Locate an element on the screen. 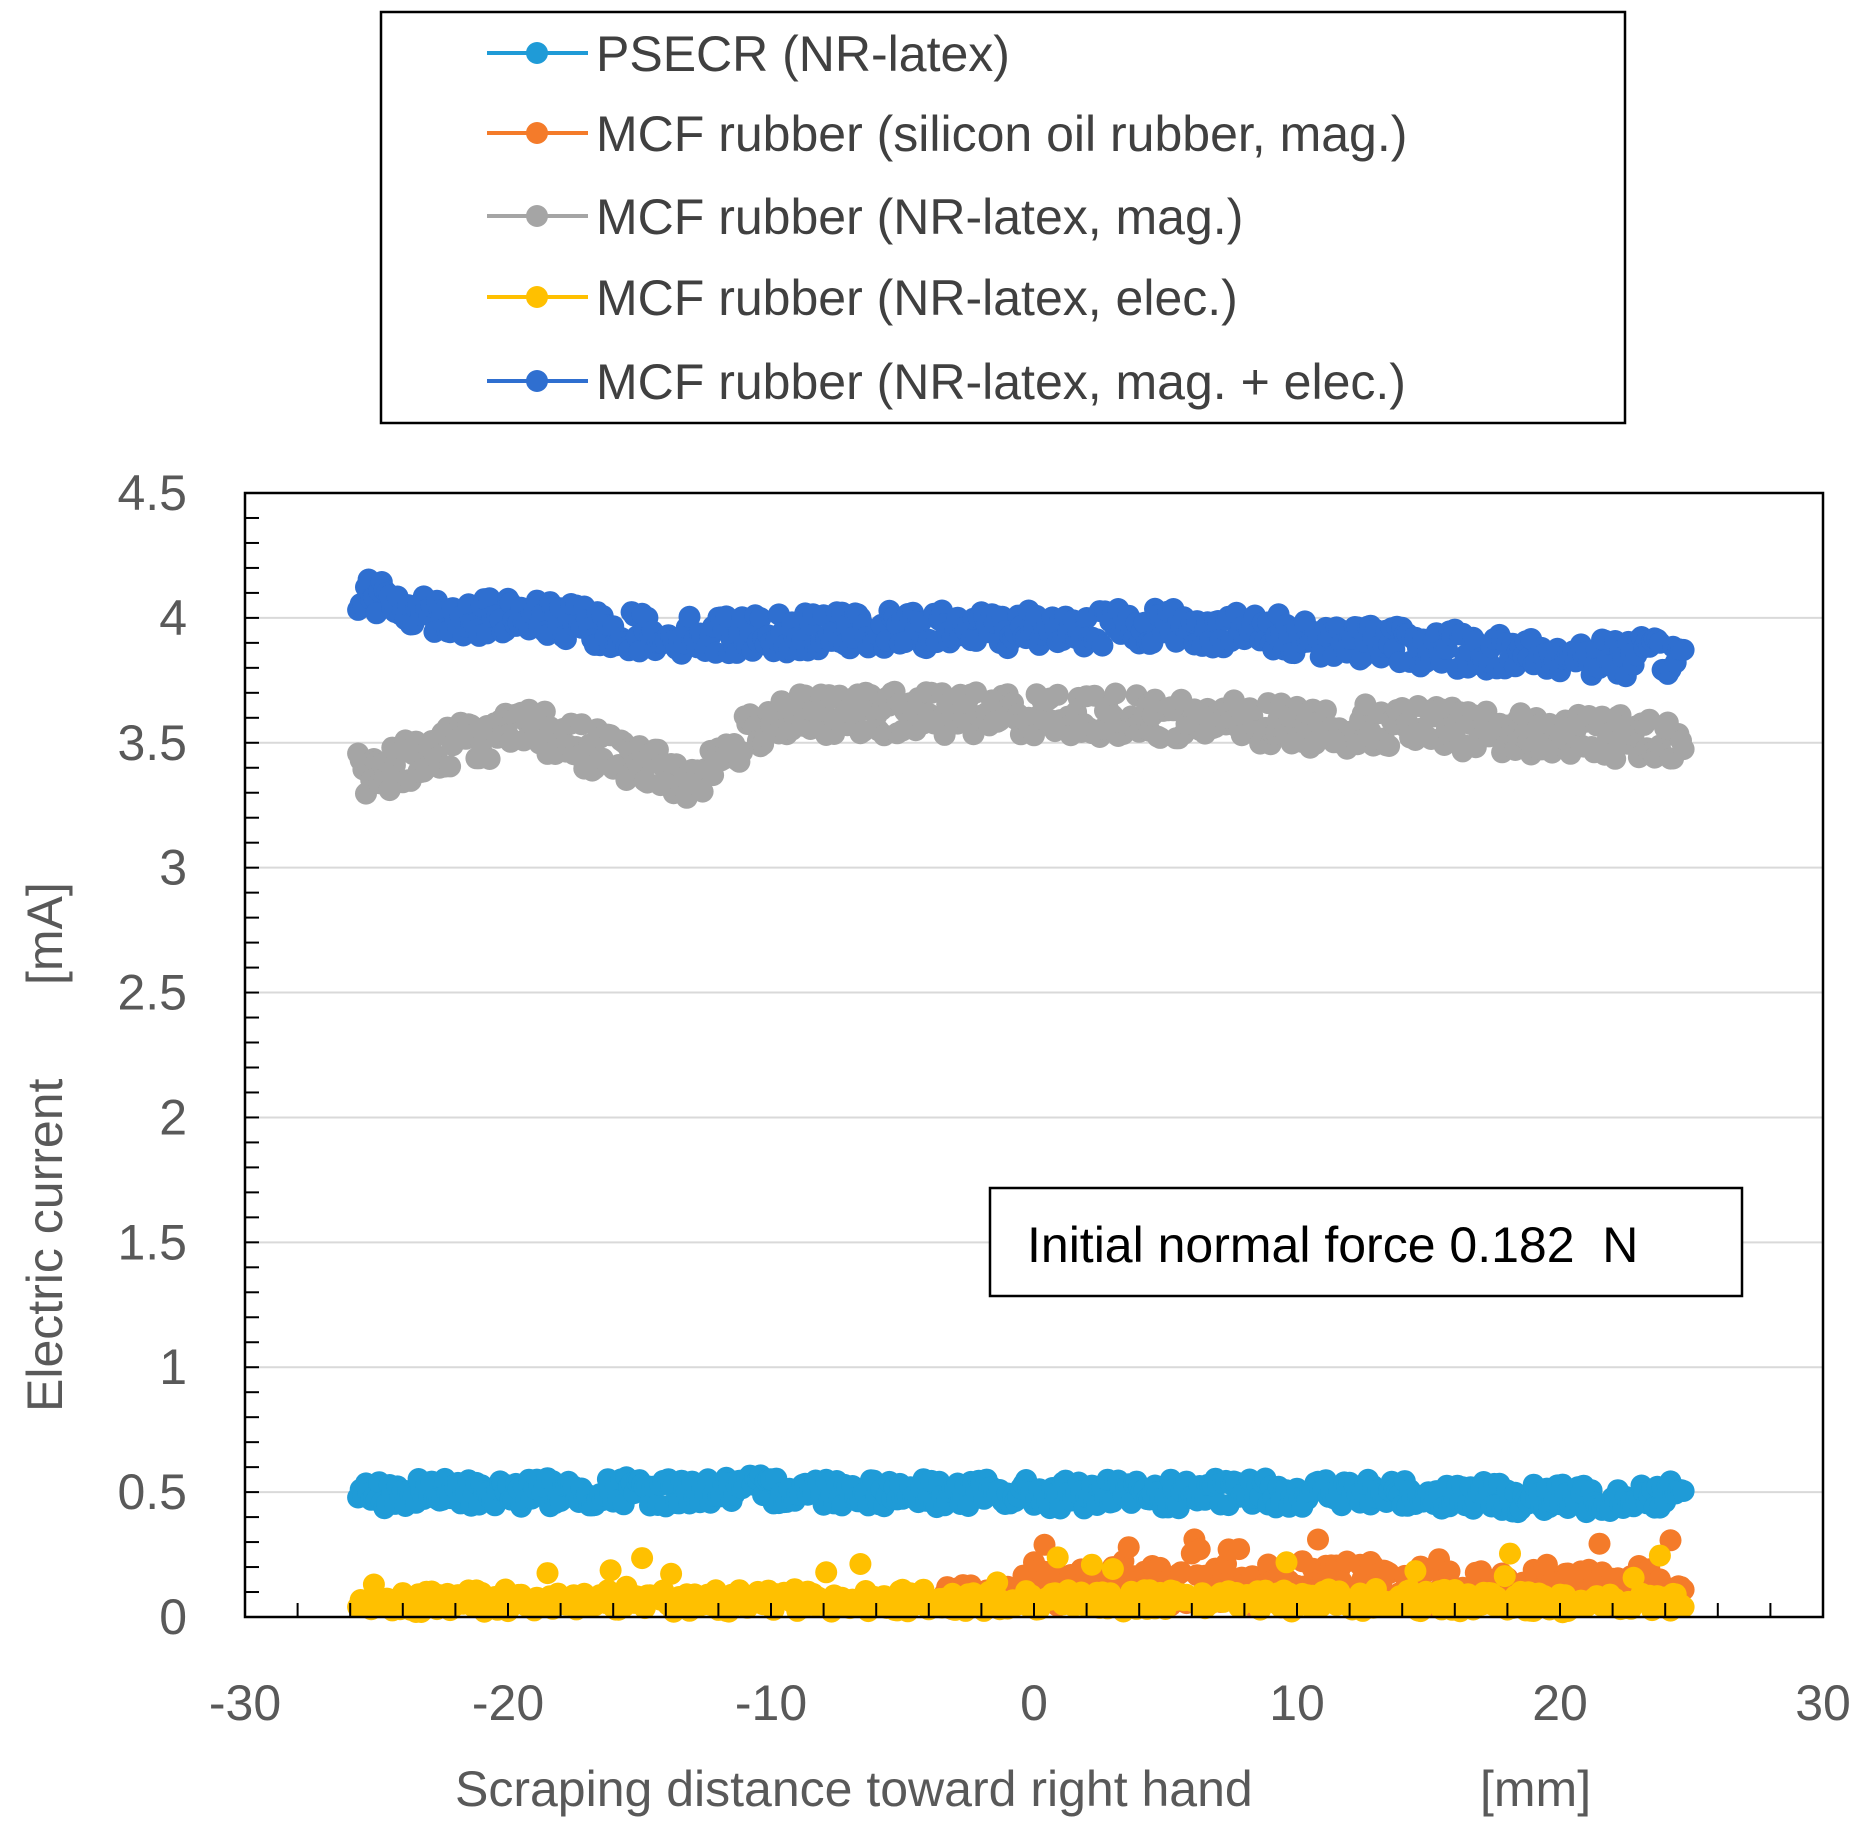 The width and height of the screenshot is (1865, 1839). x-tick-labels: -30 -20 -10 0 10 20 30 is located at coordinates (1030, 1703).